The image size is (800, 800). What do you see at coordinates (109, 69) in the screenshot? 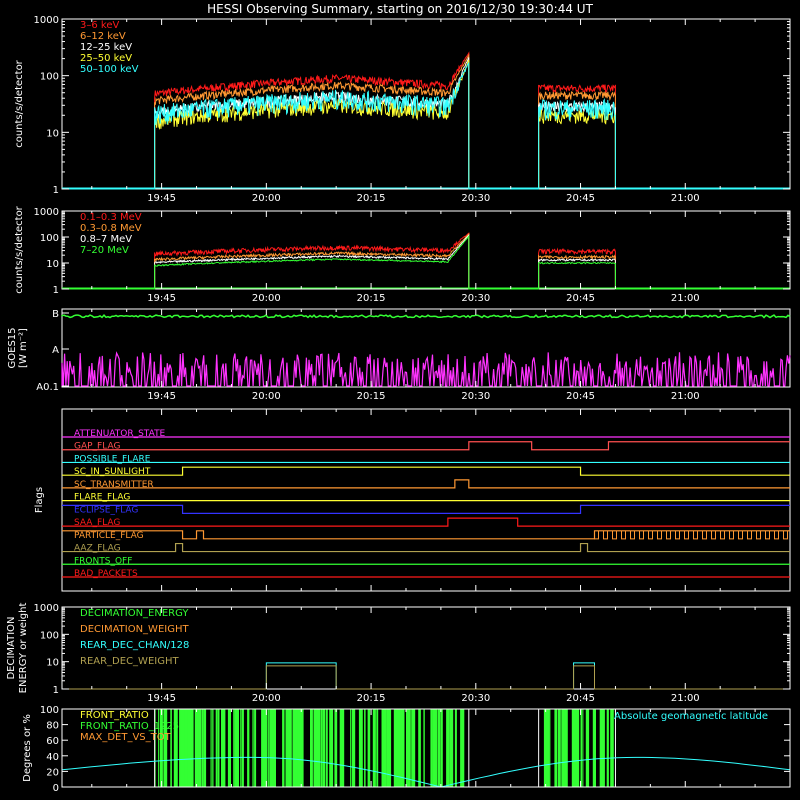
I see `legend-entry: 50–100 keV` at bounding box center [109, 69].